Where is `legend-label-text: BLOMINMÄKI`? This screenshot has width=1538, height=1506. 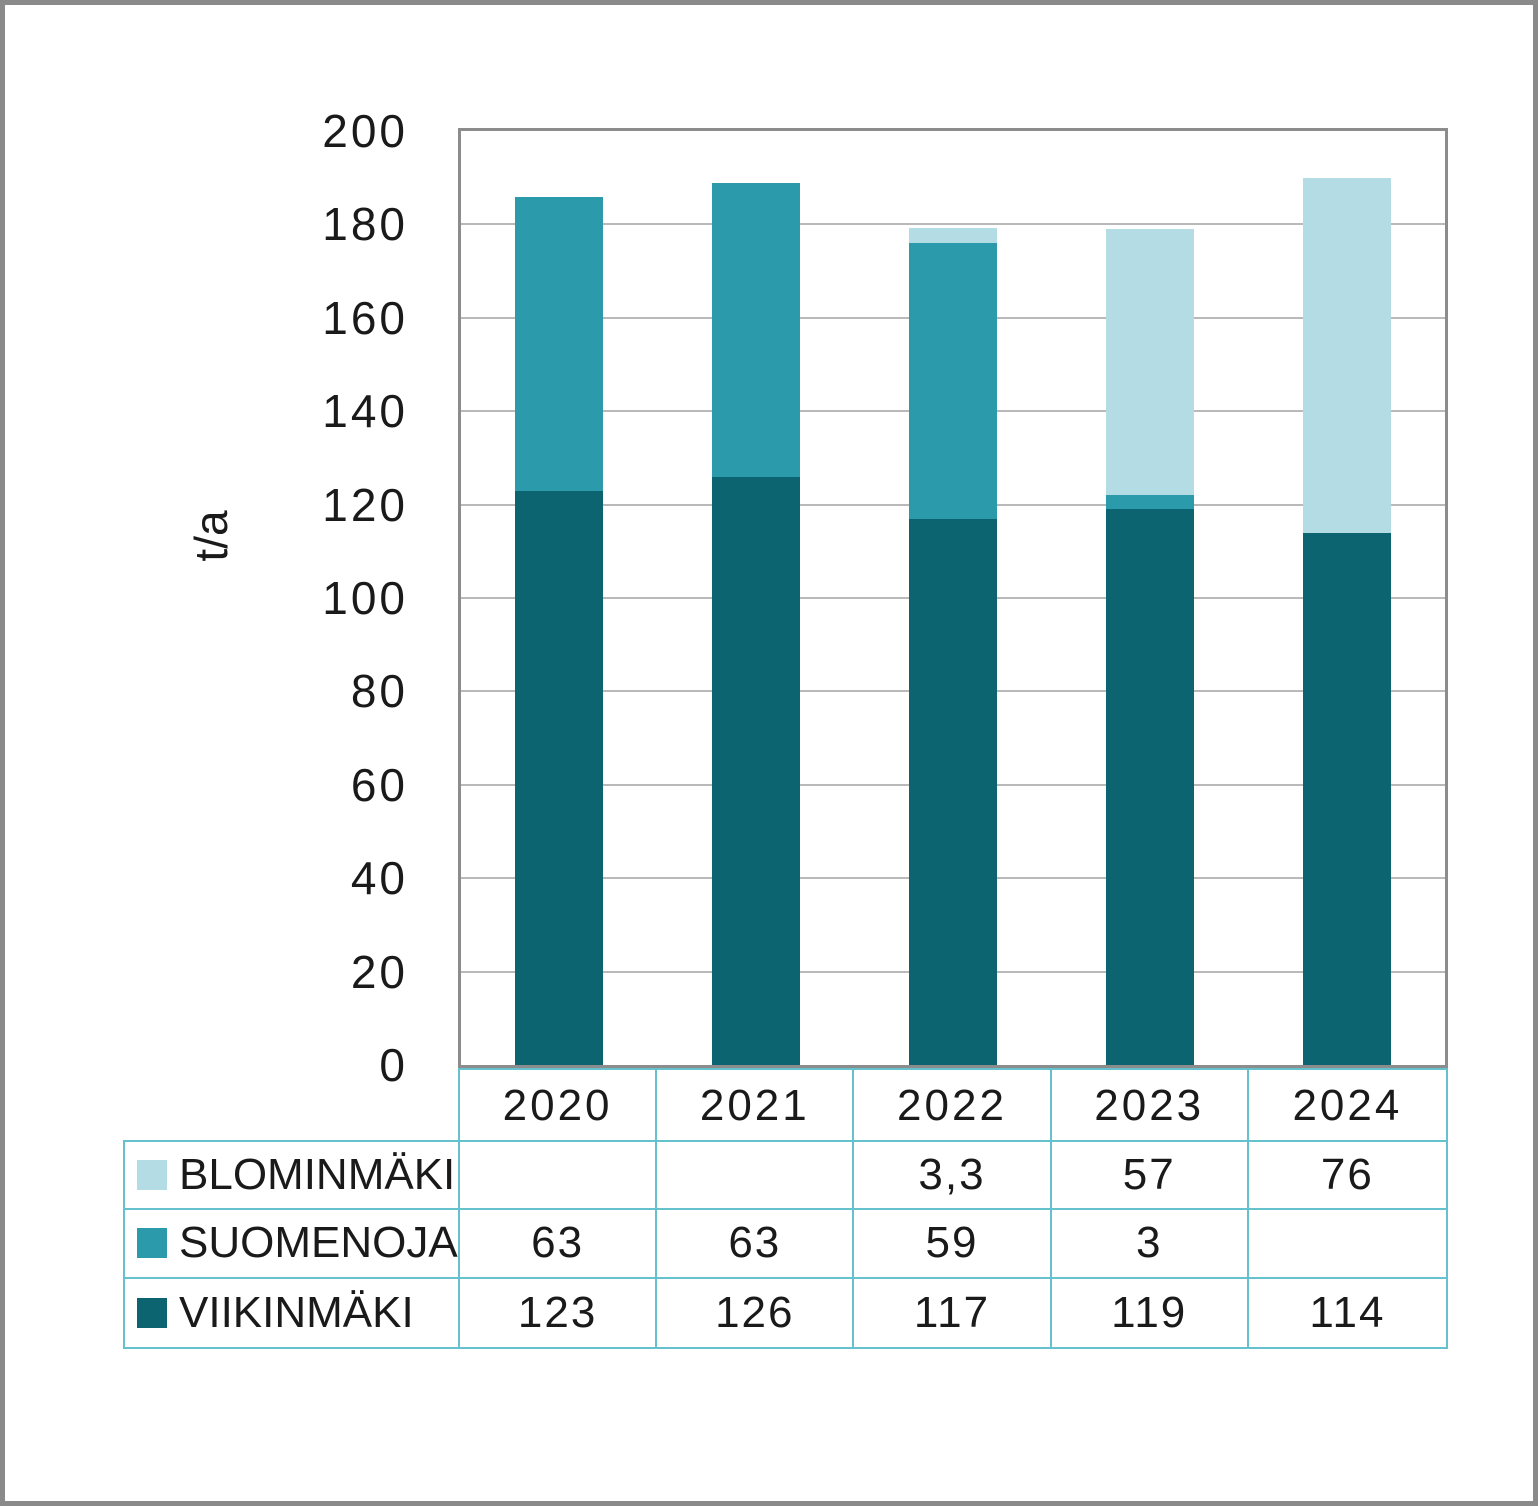
legend-label-text: BLOMINMÄKI is located at coordinates (317, 1175).